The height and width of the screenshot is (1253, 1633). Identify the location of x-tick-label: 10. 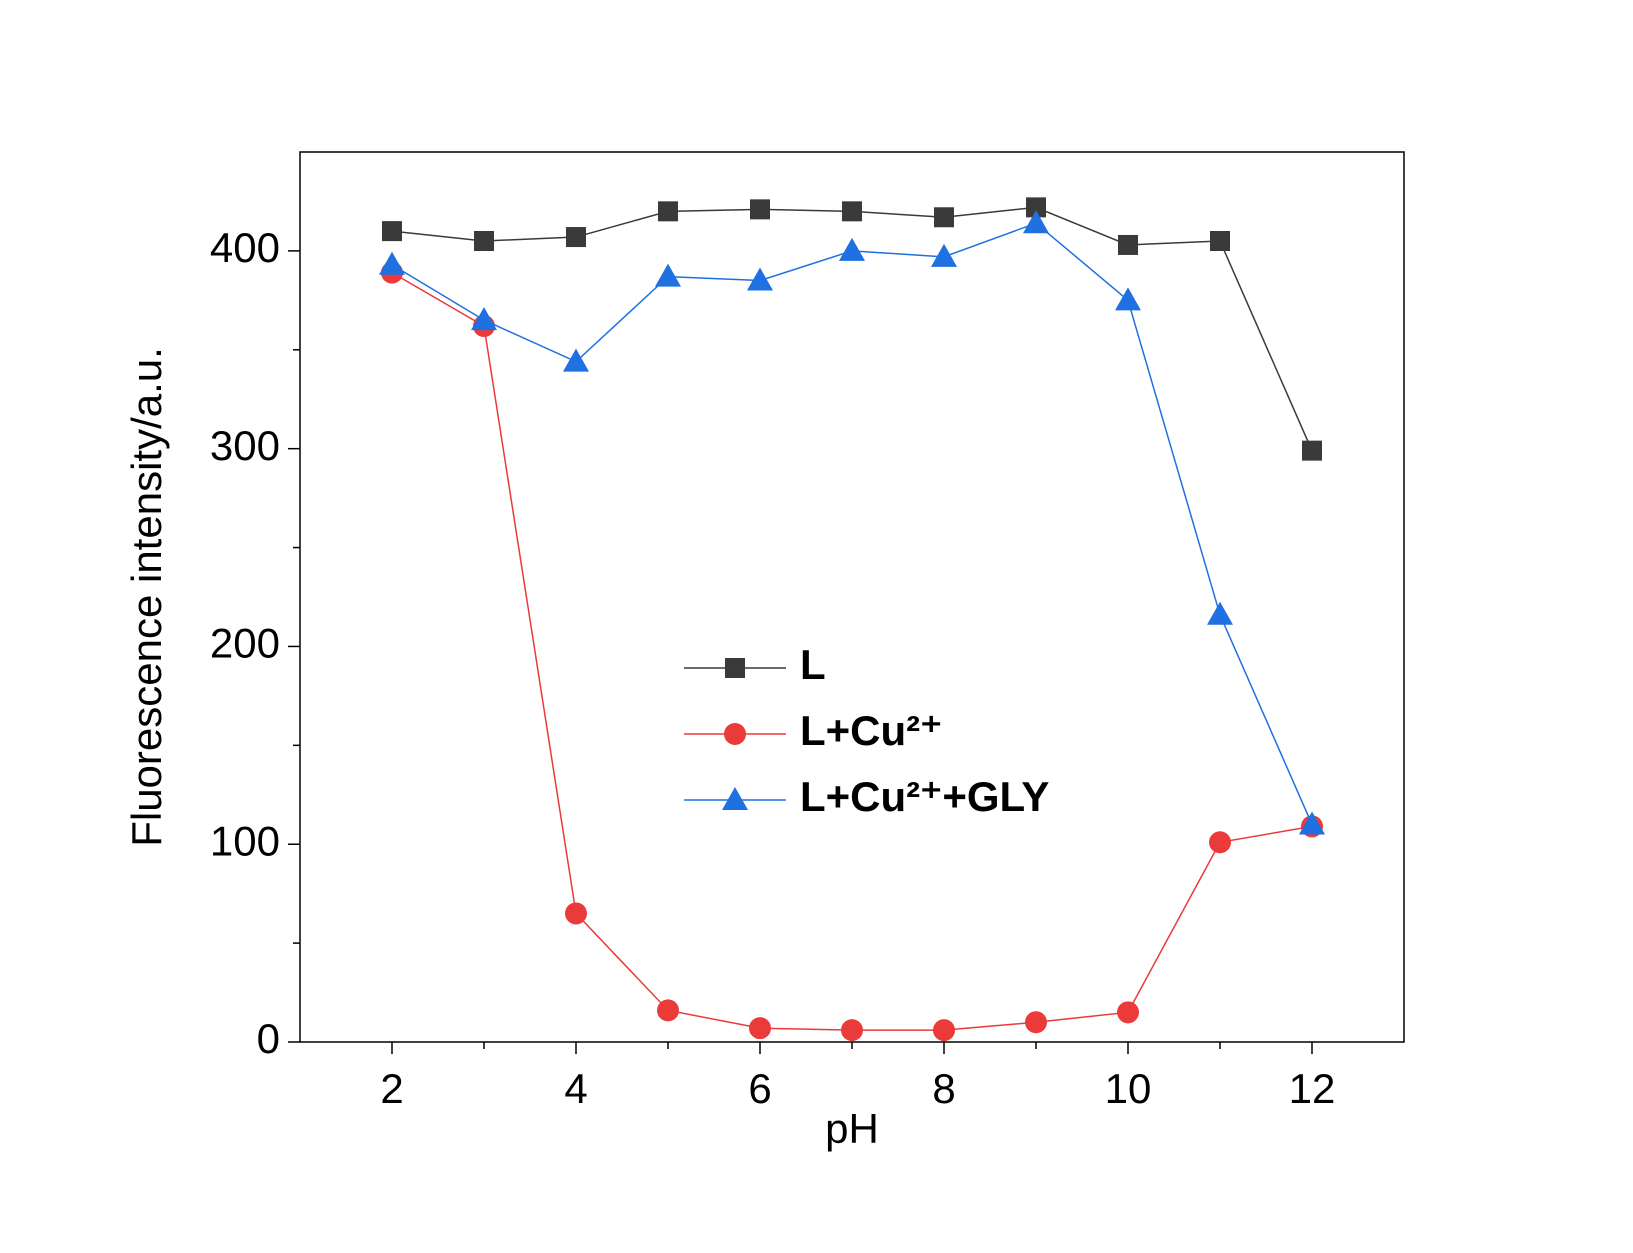
(1128, 1088).